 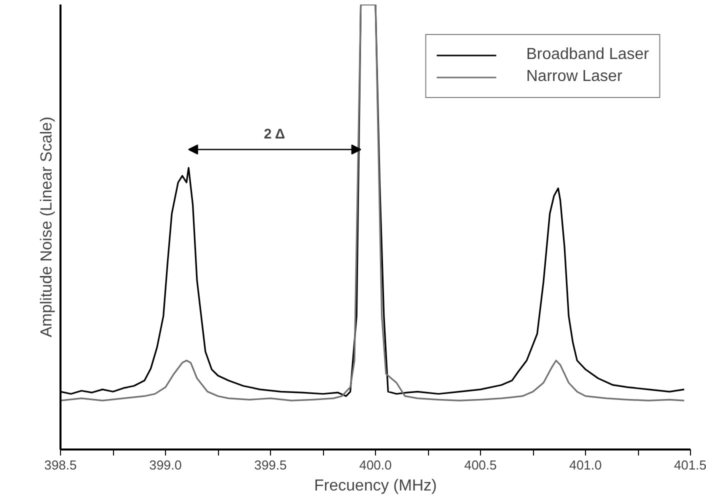 What do you see at coordinates (587, 55) in the screenshot?
I see `legend-label: Broadband Laser` at bounding box center [587, 55].